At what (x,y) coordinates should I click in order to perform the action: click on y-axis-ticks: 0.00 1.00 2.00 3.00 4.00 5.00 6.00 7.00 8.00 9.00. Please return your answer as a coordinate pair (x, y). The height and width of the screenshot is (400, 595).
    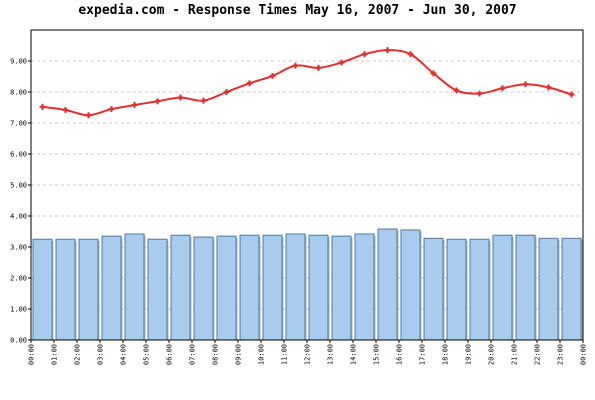
    Looking at the image, I should click on (20, 201).